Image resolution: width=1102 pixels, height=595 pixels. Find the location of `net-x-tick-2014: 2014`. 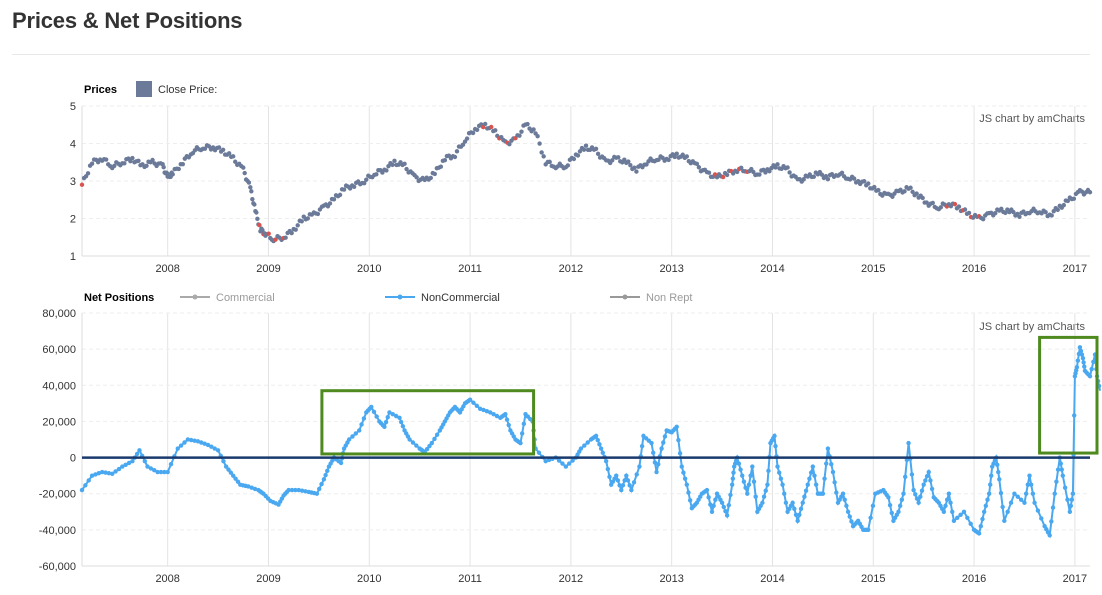

net-x-tick-2014: 2014 is located at coordinates (772, 579).